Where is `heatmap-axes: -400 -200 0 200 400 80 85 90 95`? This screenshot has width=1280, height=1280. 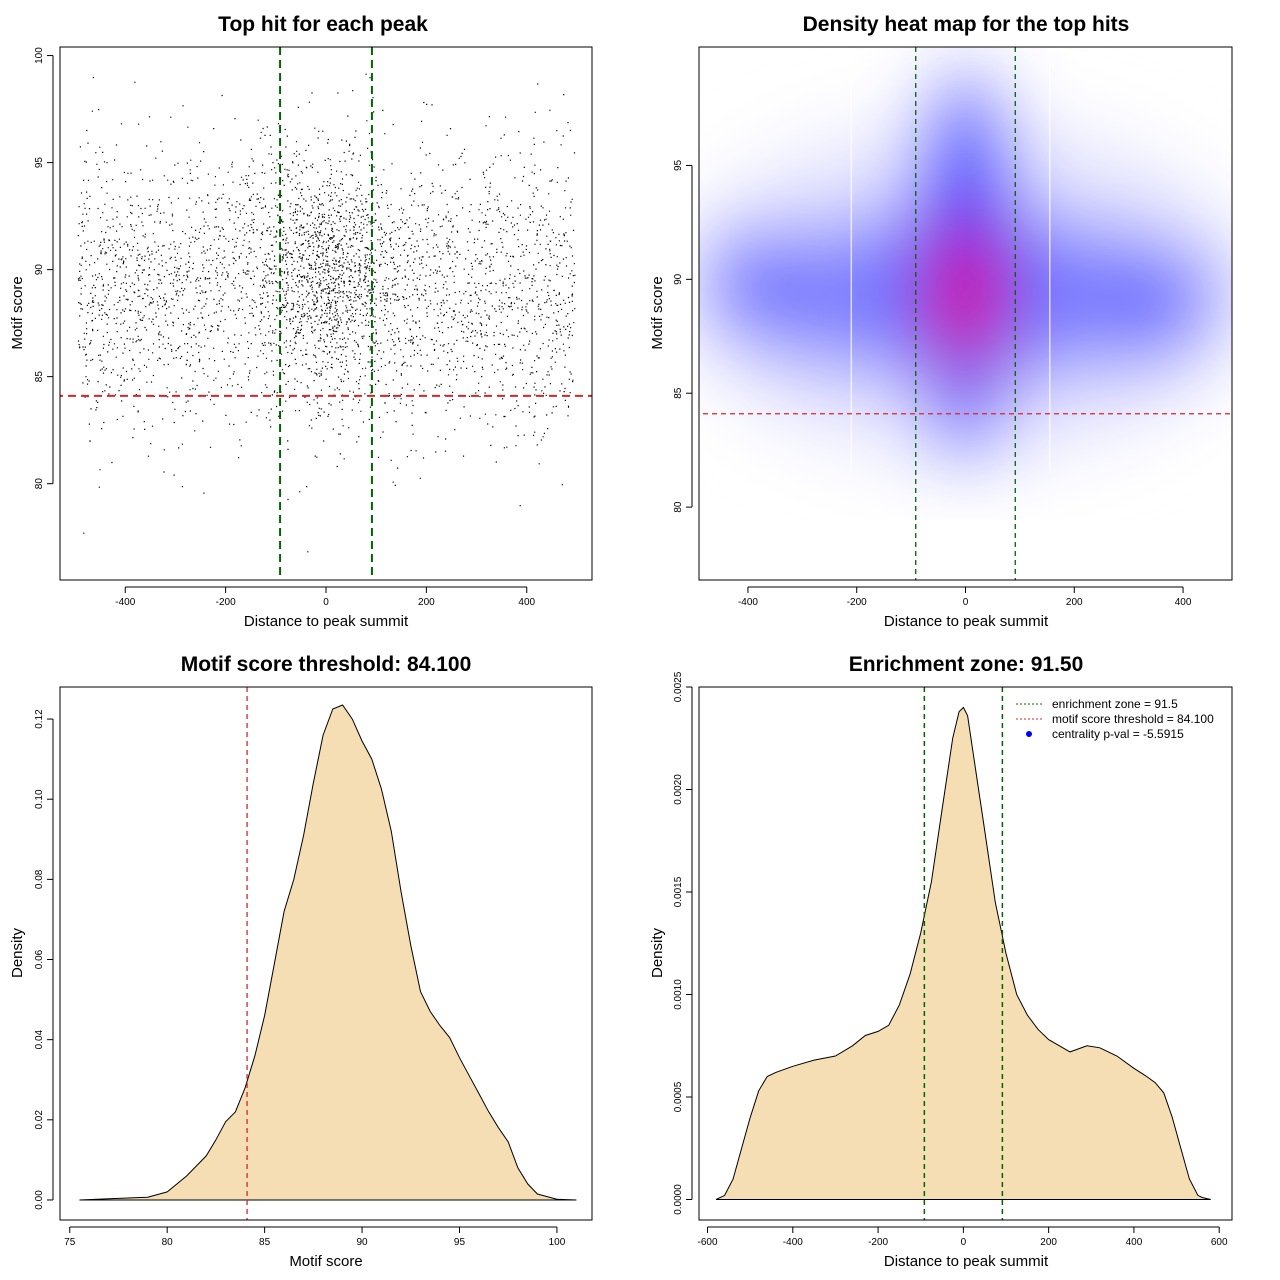
heatmap-axes: -400 -200 0 200 400 80 85 90 95 is located at coordinates (932, 383).